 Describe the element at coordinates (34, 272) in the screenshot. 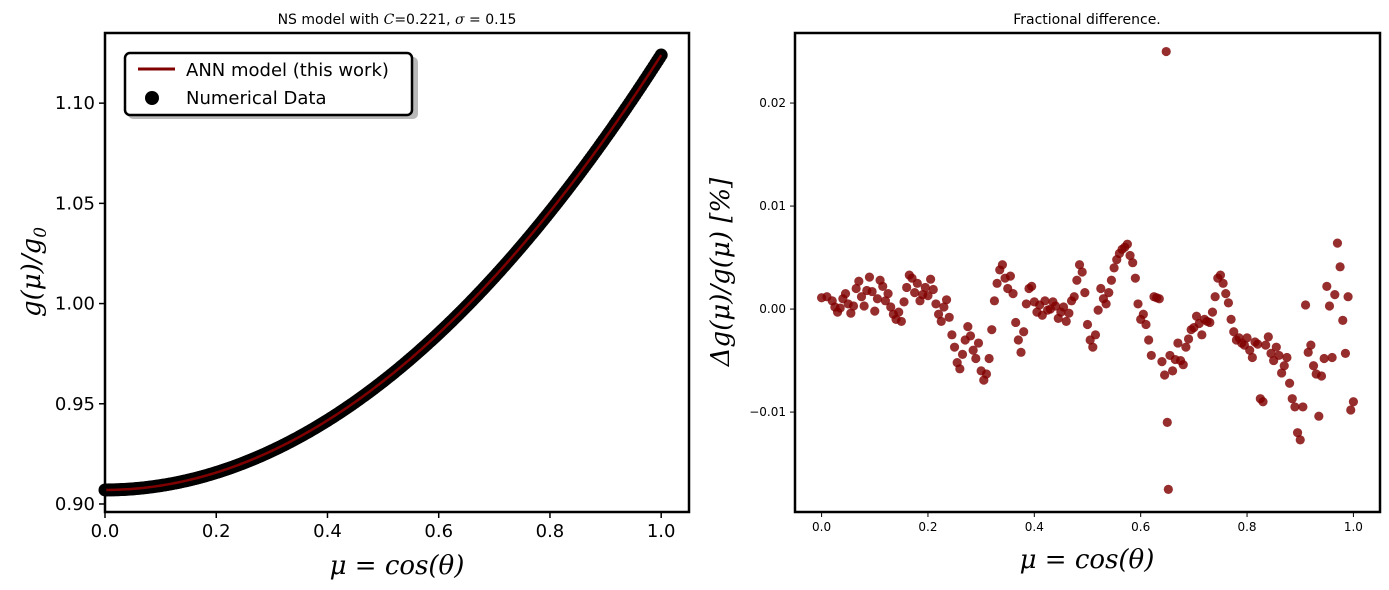

I see `left-y-axis-label: g(μ)/g0` at that location.